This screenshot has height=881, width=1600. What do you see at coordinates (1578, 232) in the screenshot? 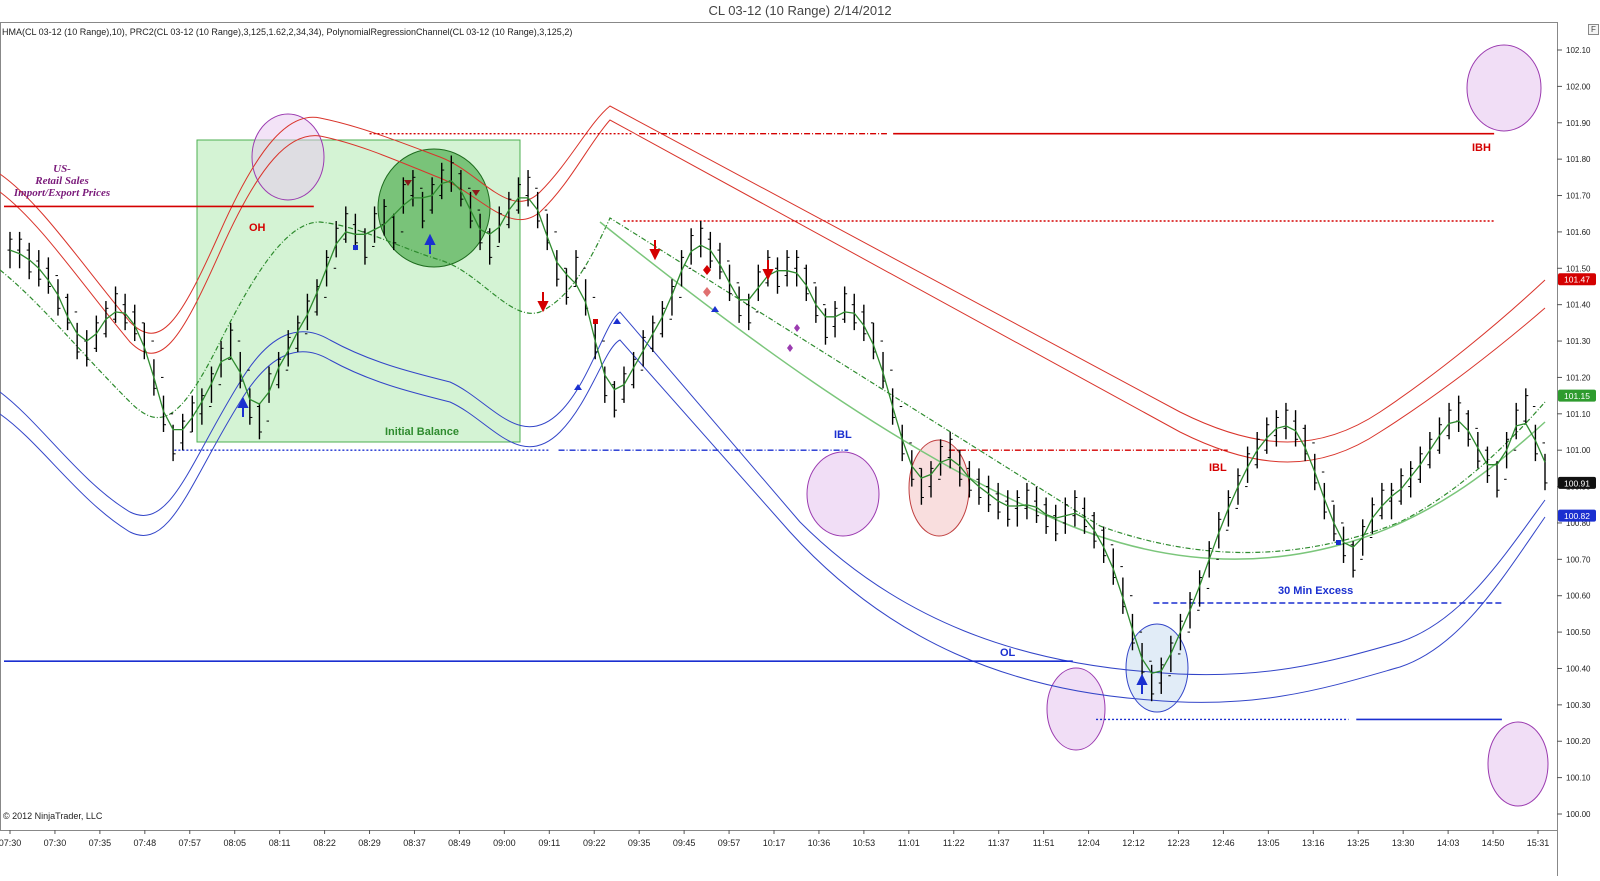
I see `price-tick-label: 101.60` at bounding box center [1578, 232].